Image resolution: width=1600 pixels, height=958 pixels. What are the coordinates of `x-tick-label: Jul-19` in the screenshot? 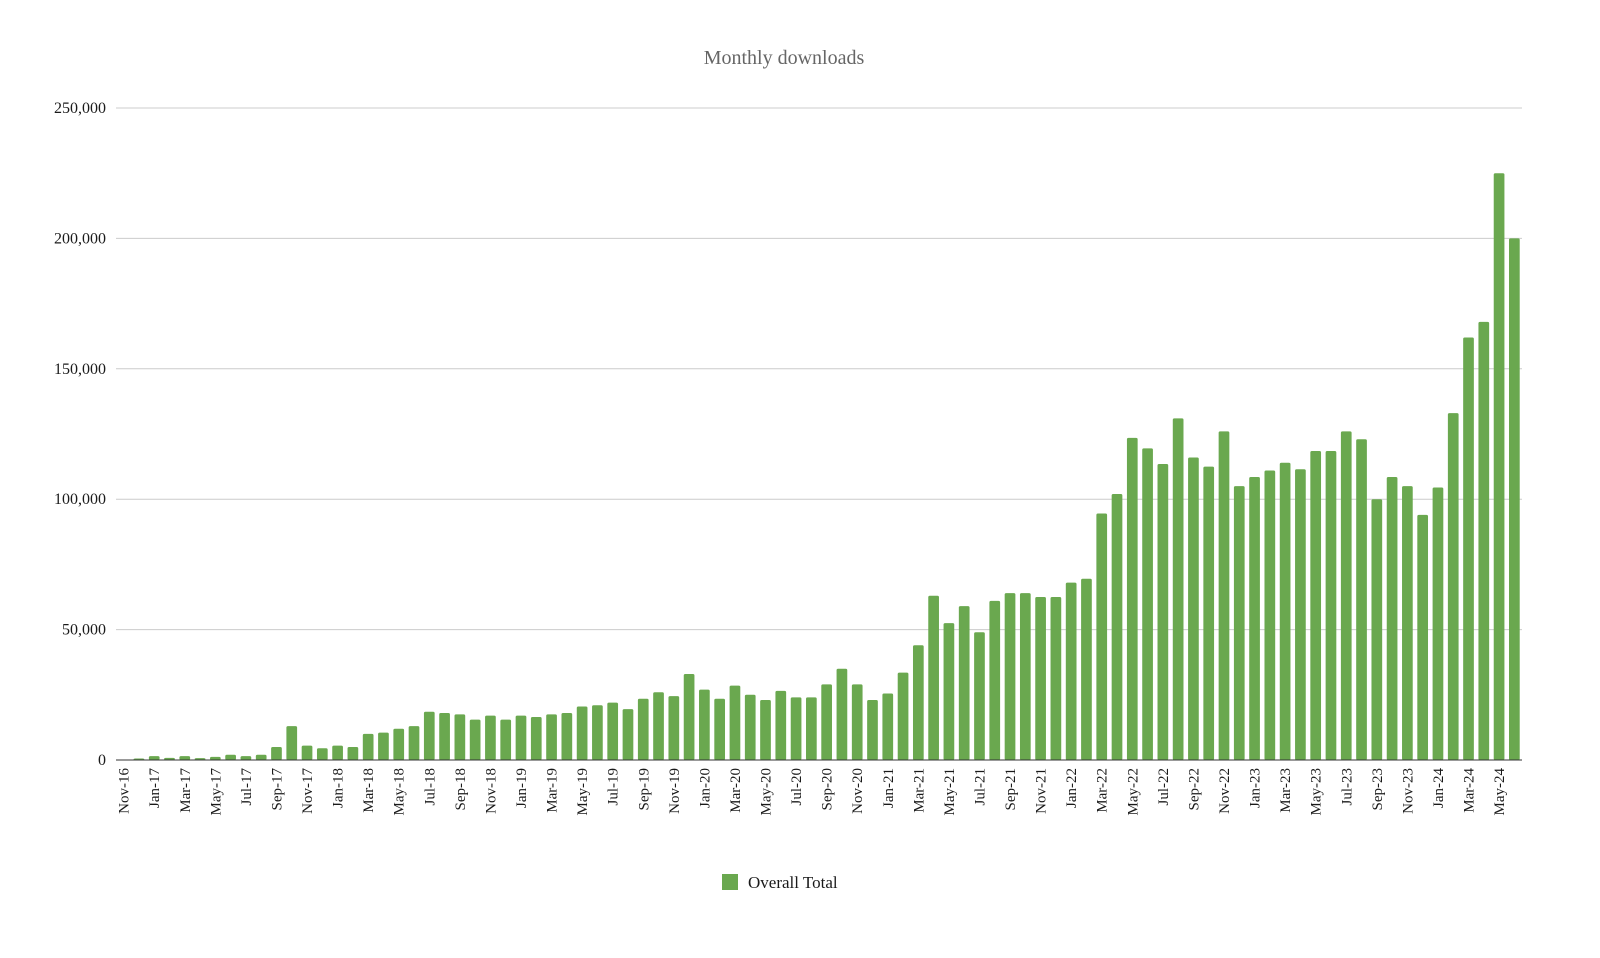 It's located at (614, 787).